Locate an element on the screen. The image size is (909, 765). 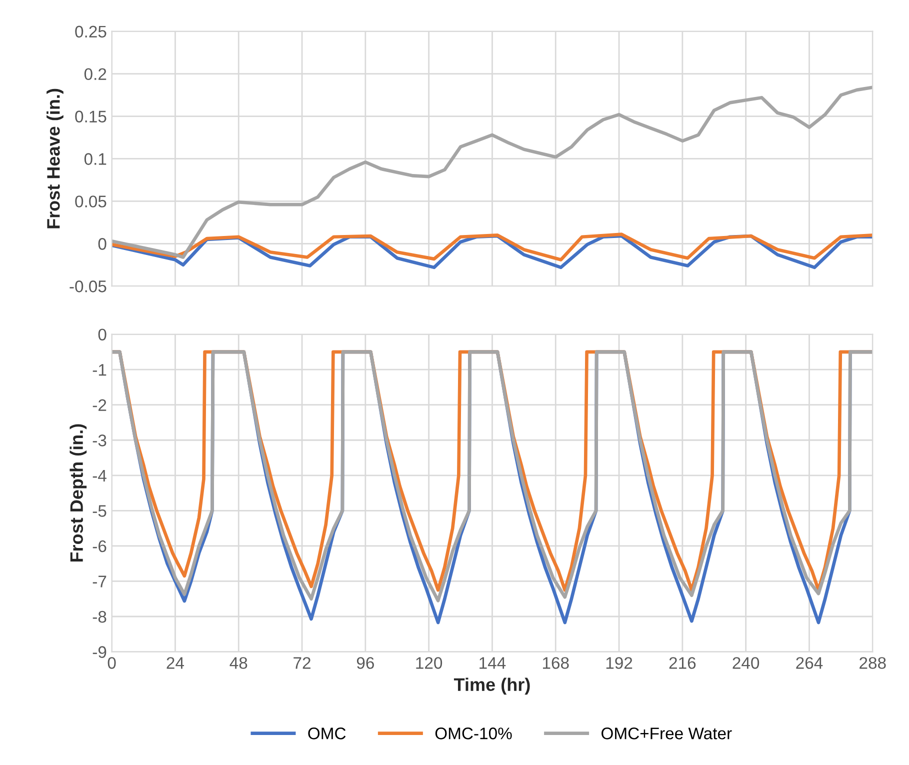
y-tick-label: 0.15 is located at coordinates (90, 116).